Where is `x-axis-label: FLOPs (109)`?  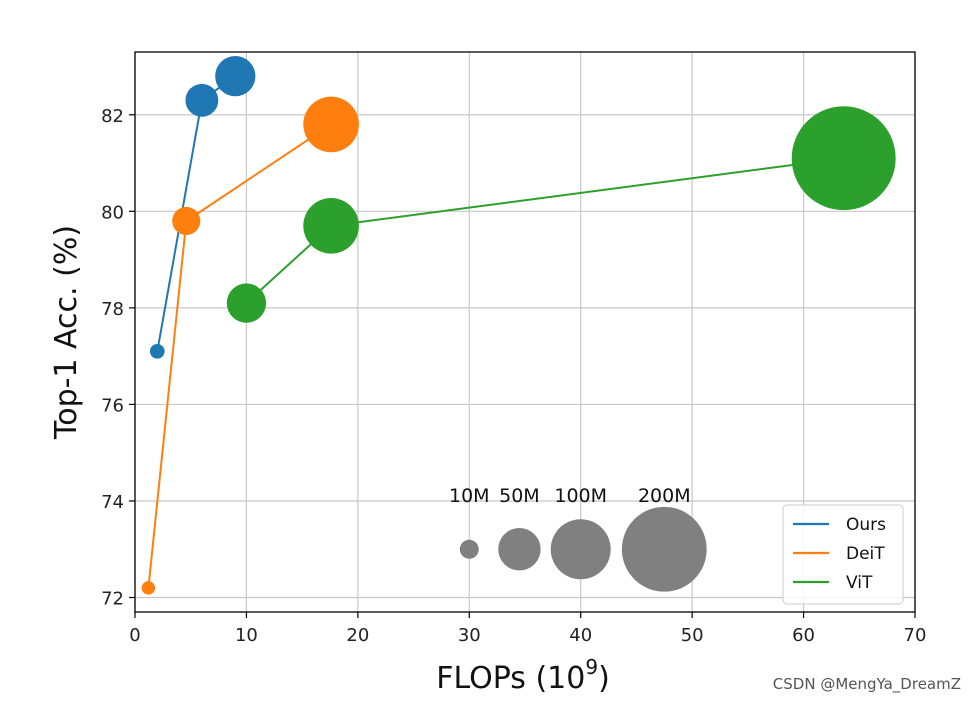
x-axis-label: FLOPs (109) is located at coordinates (523, 675).